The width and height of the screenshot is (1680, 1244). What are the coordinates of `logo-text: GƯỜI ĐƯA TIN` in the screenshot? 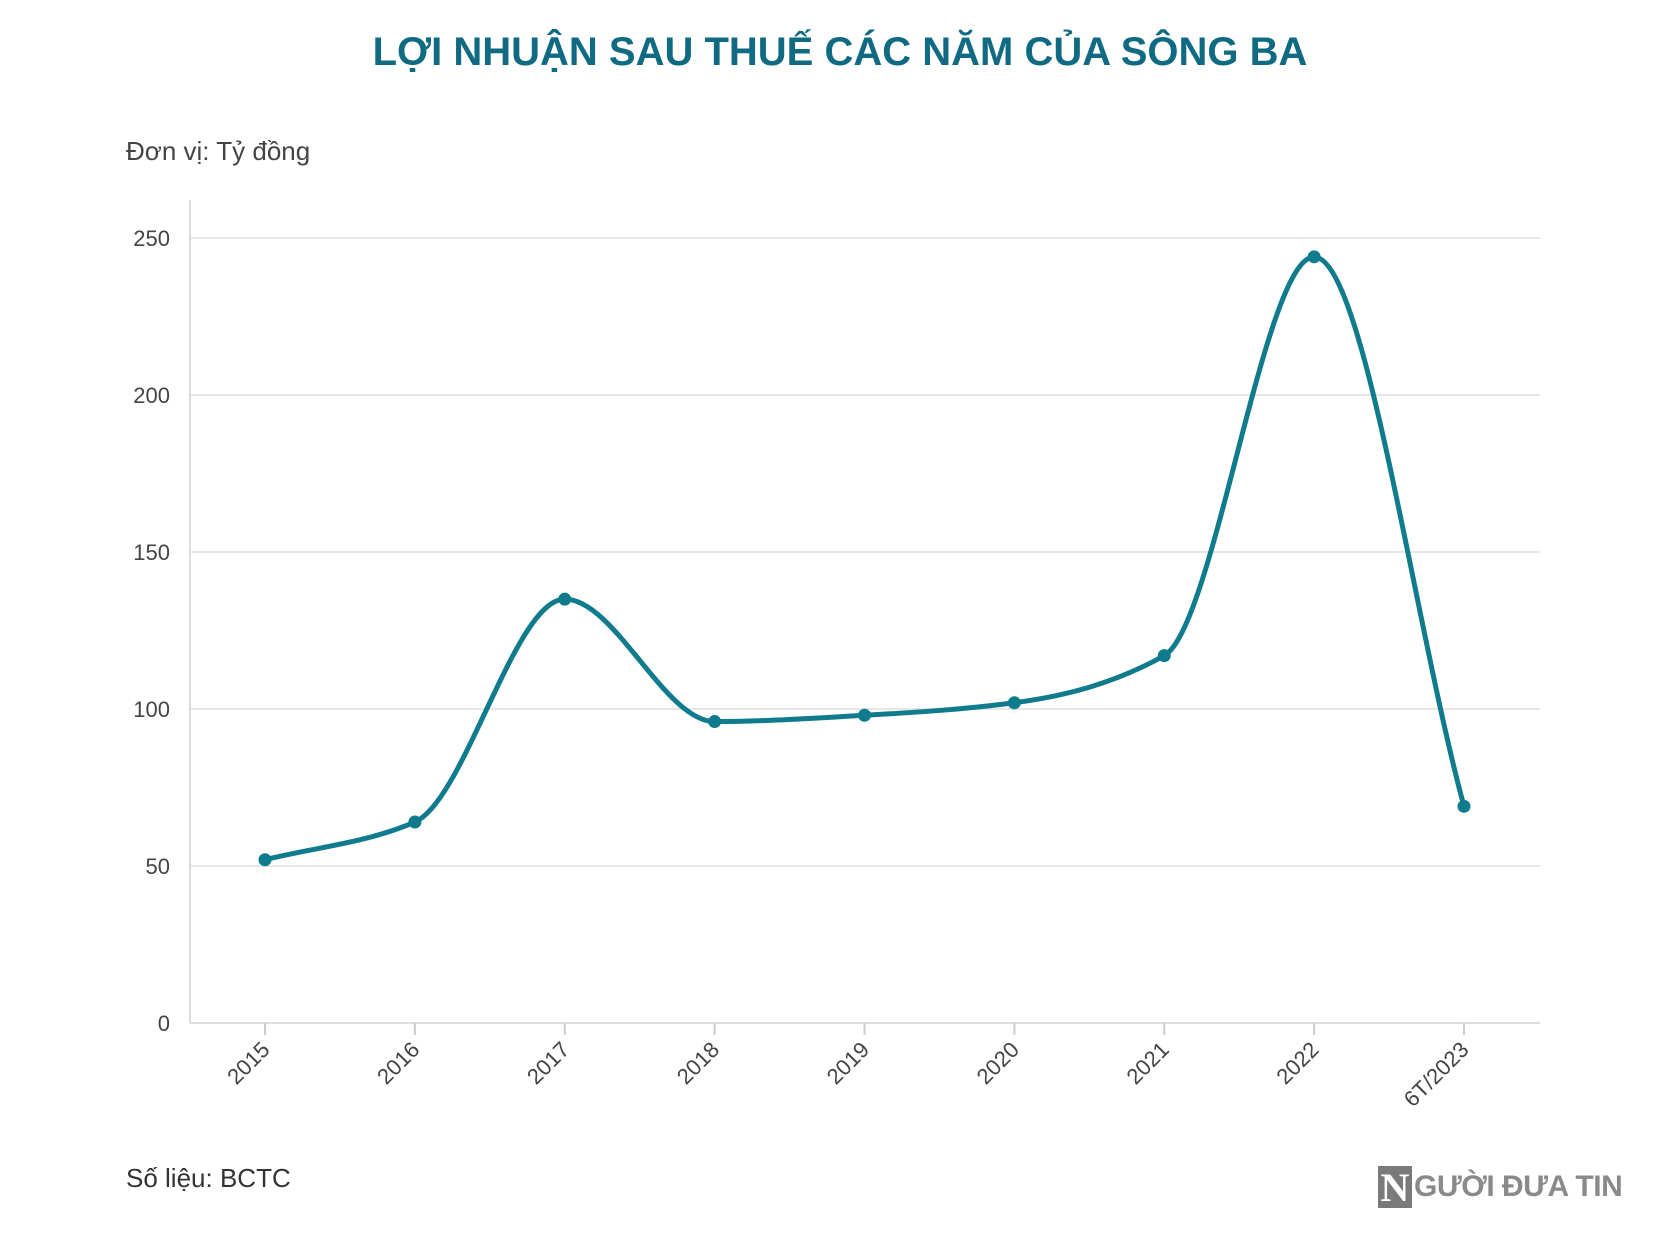 It's located at (1518, 1186).